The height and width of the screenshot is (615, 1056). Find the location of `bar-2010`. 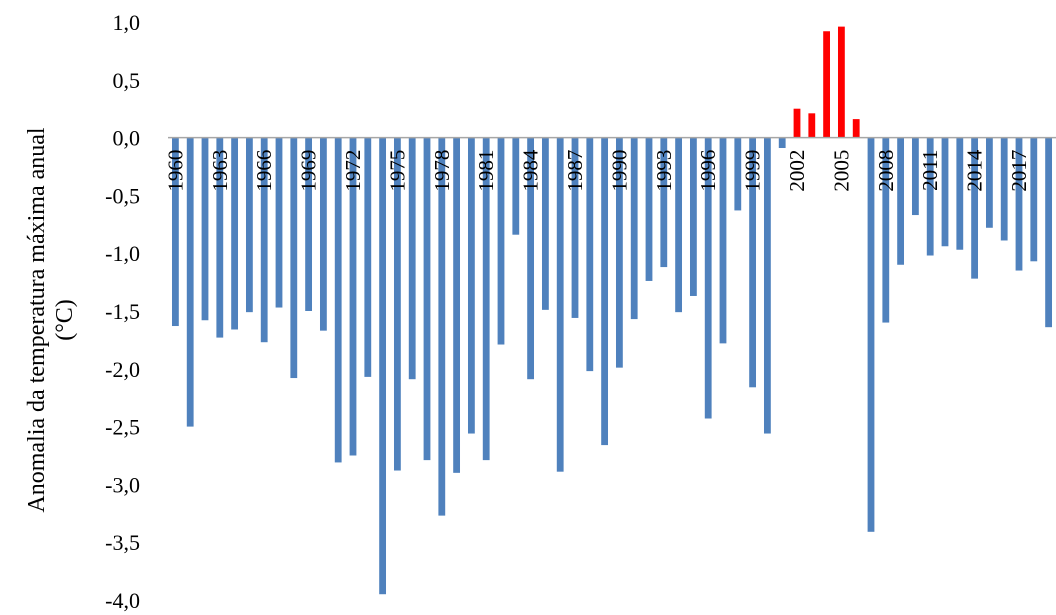

bar-2010 is located at coordinates (915, 176).